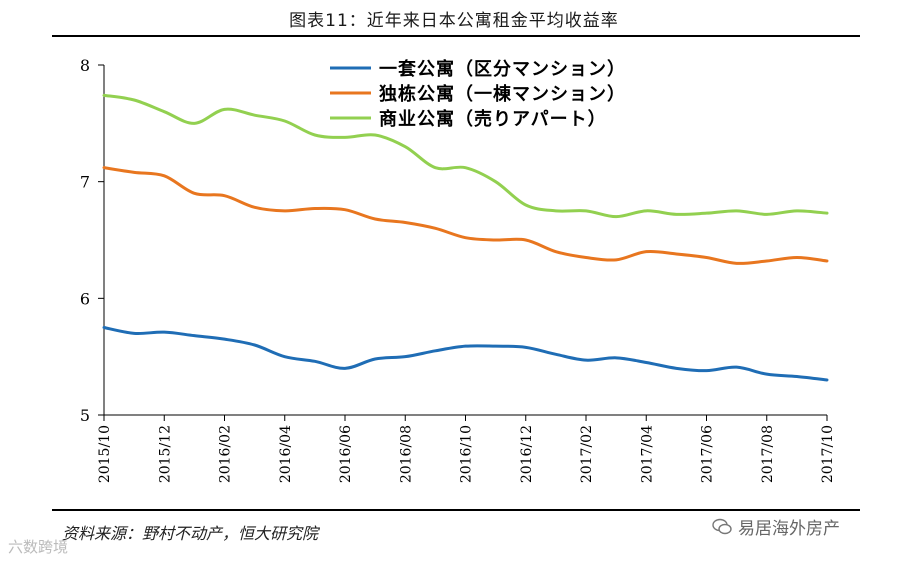 The image size is (908, 564). Describe the element at coordinates (105, 454) in the screenshot. I see `x-tick-label: 2015/10` at that location.